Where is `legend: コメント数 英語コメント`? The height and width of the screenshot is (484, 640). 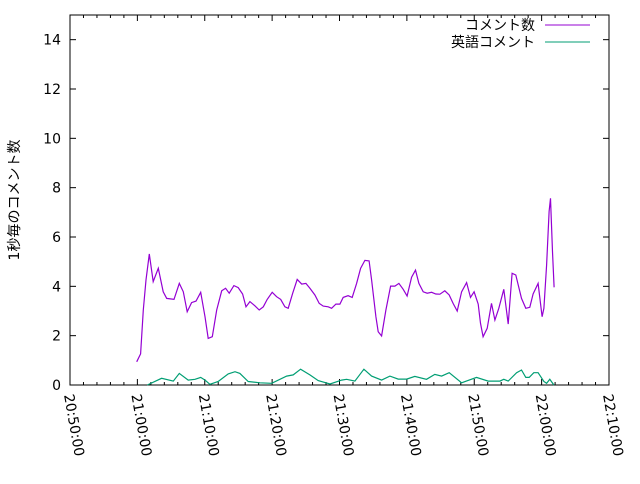 legend: コメント数 英語コメント is located at coordinates (520, 34).